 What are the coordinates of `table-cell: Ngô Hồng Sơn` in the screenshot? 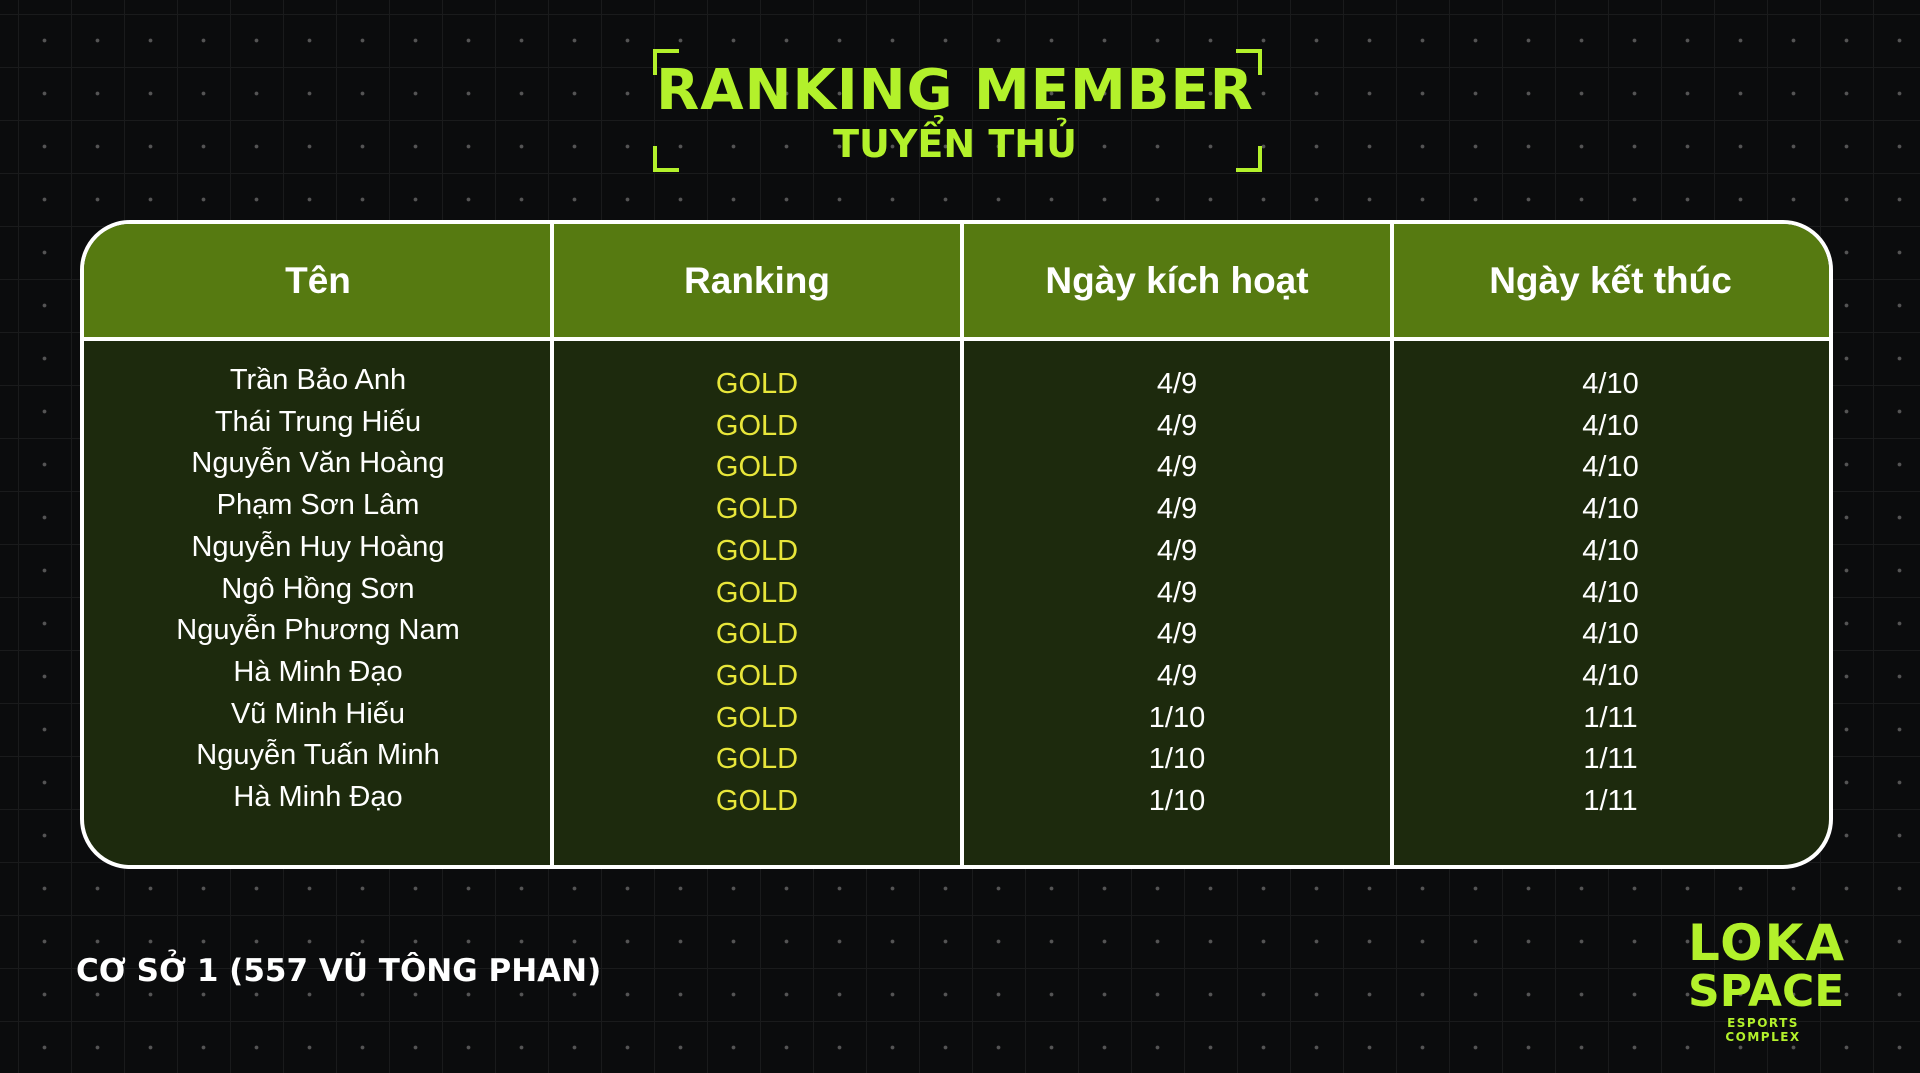 It's located at (318, 588).